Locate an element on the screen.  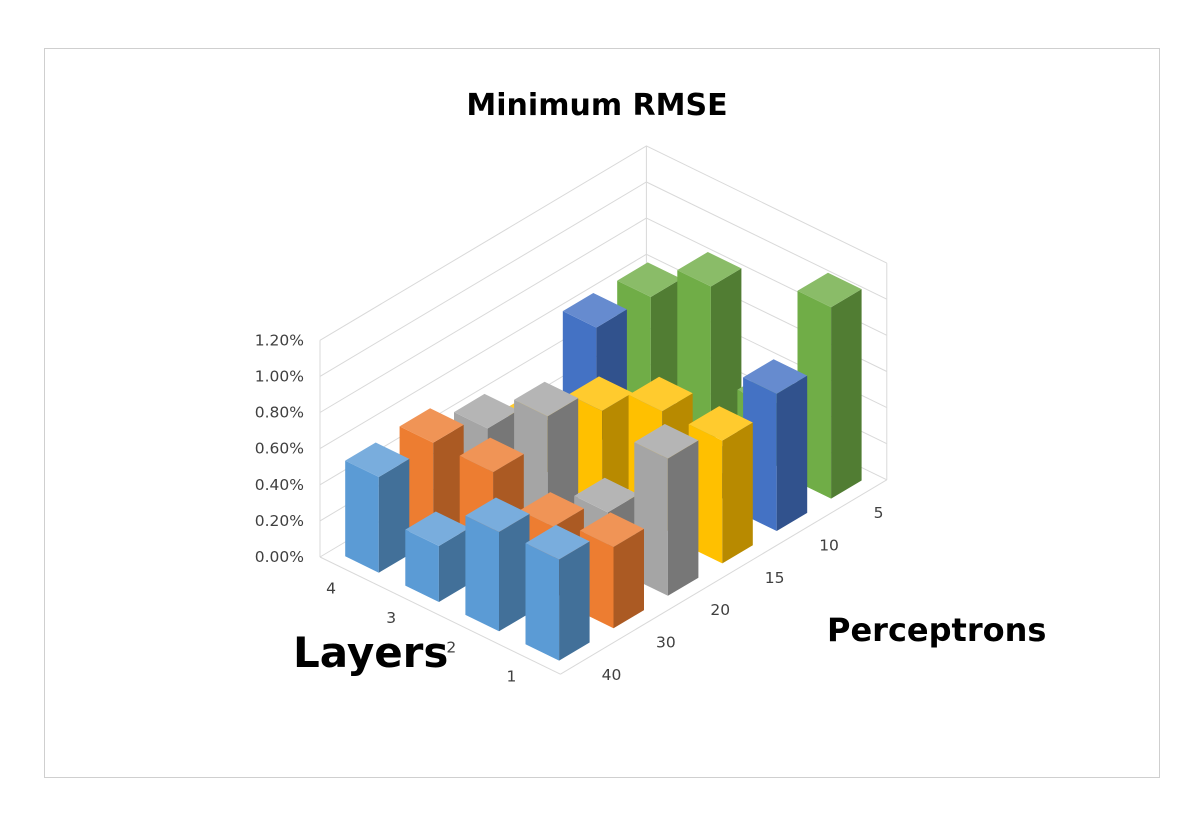
layer-axis-line is located at coordinates (440, 615).